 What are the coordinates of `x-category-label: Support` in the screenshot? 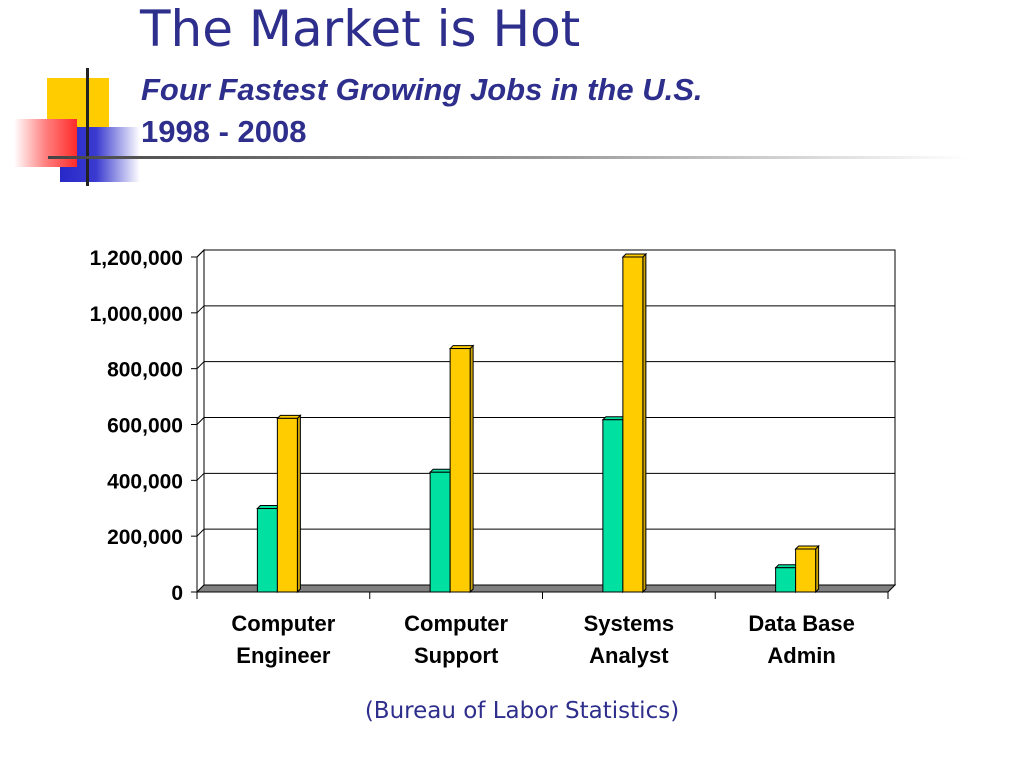 It's located at (456, 655).